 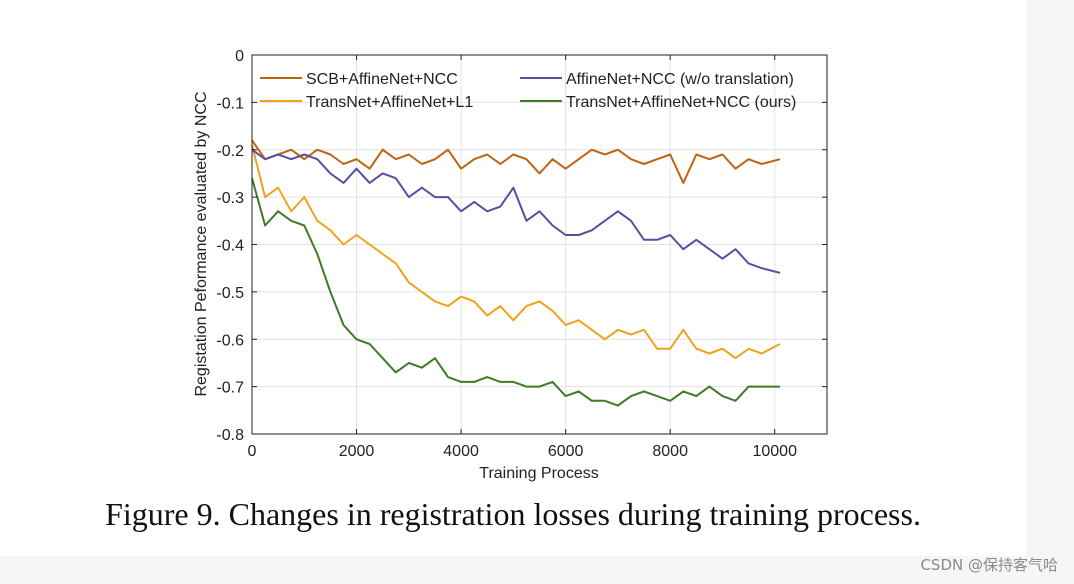 What do you see at coordinates (382, 79) in the screenshot?
I see `legend-label: SCB+AffineNet+NCC` at bounding box center [382, 79].